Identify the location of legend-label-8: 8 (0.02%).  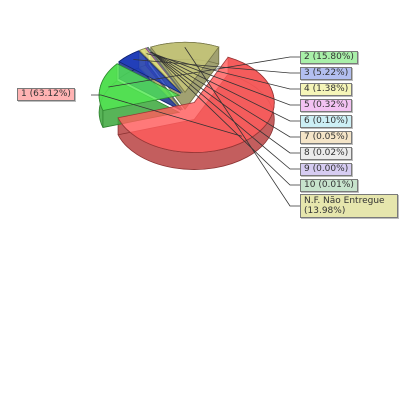
(326, 153).